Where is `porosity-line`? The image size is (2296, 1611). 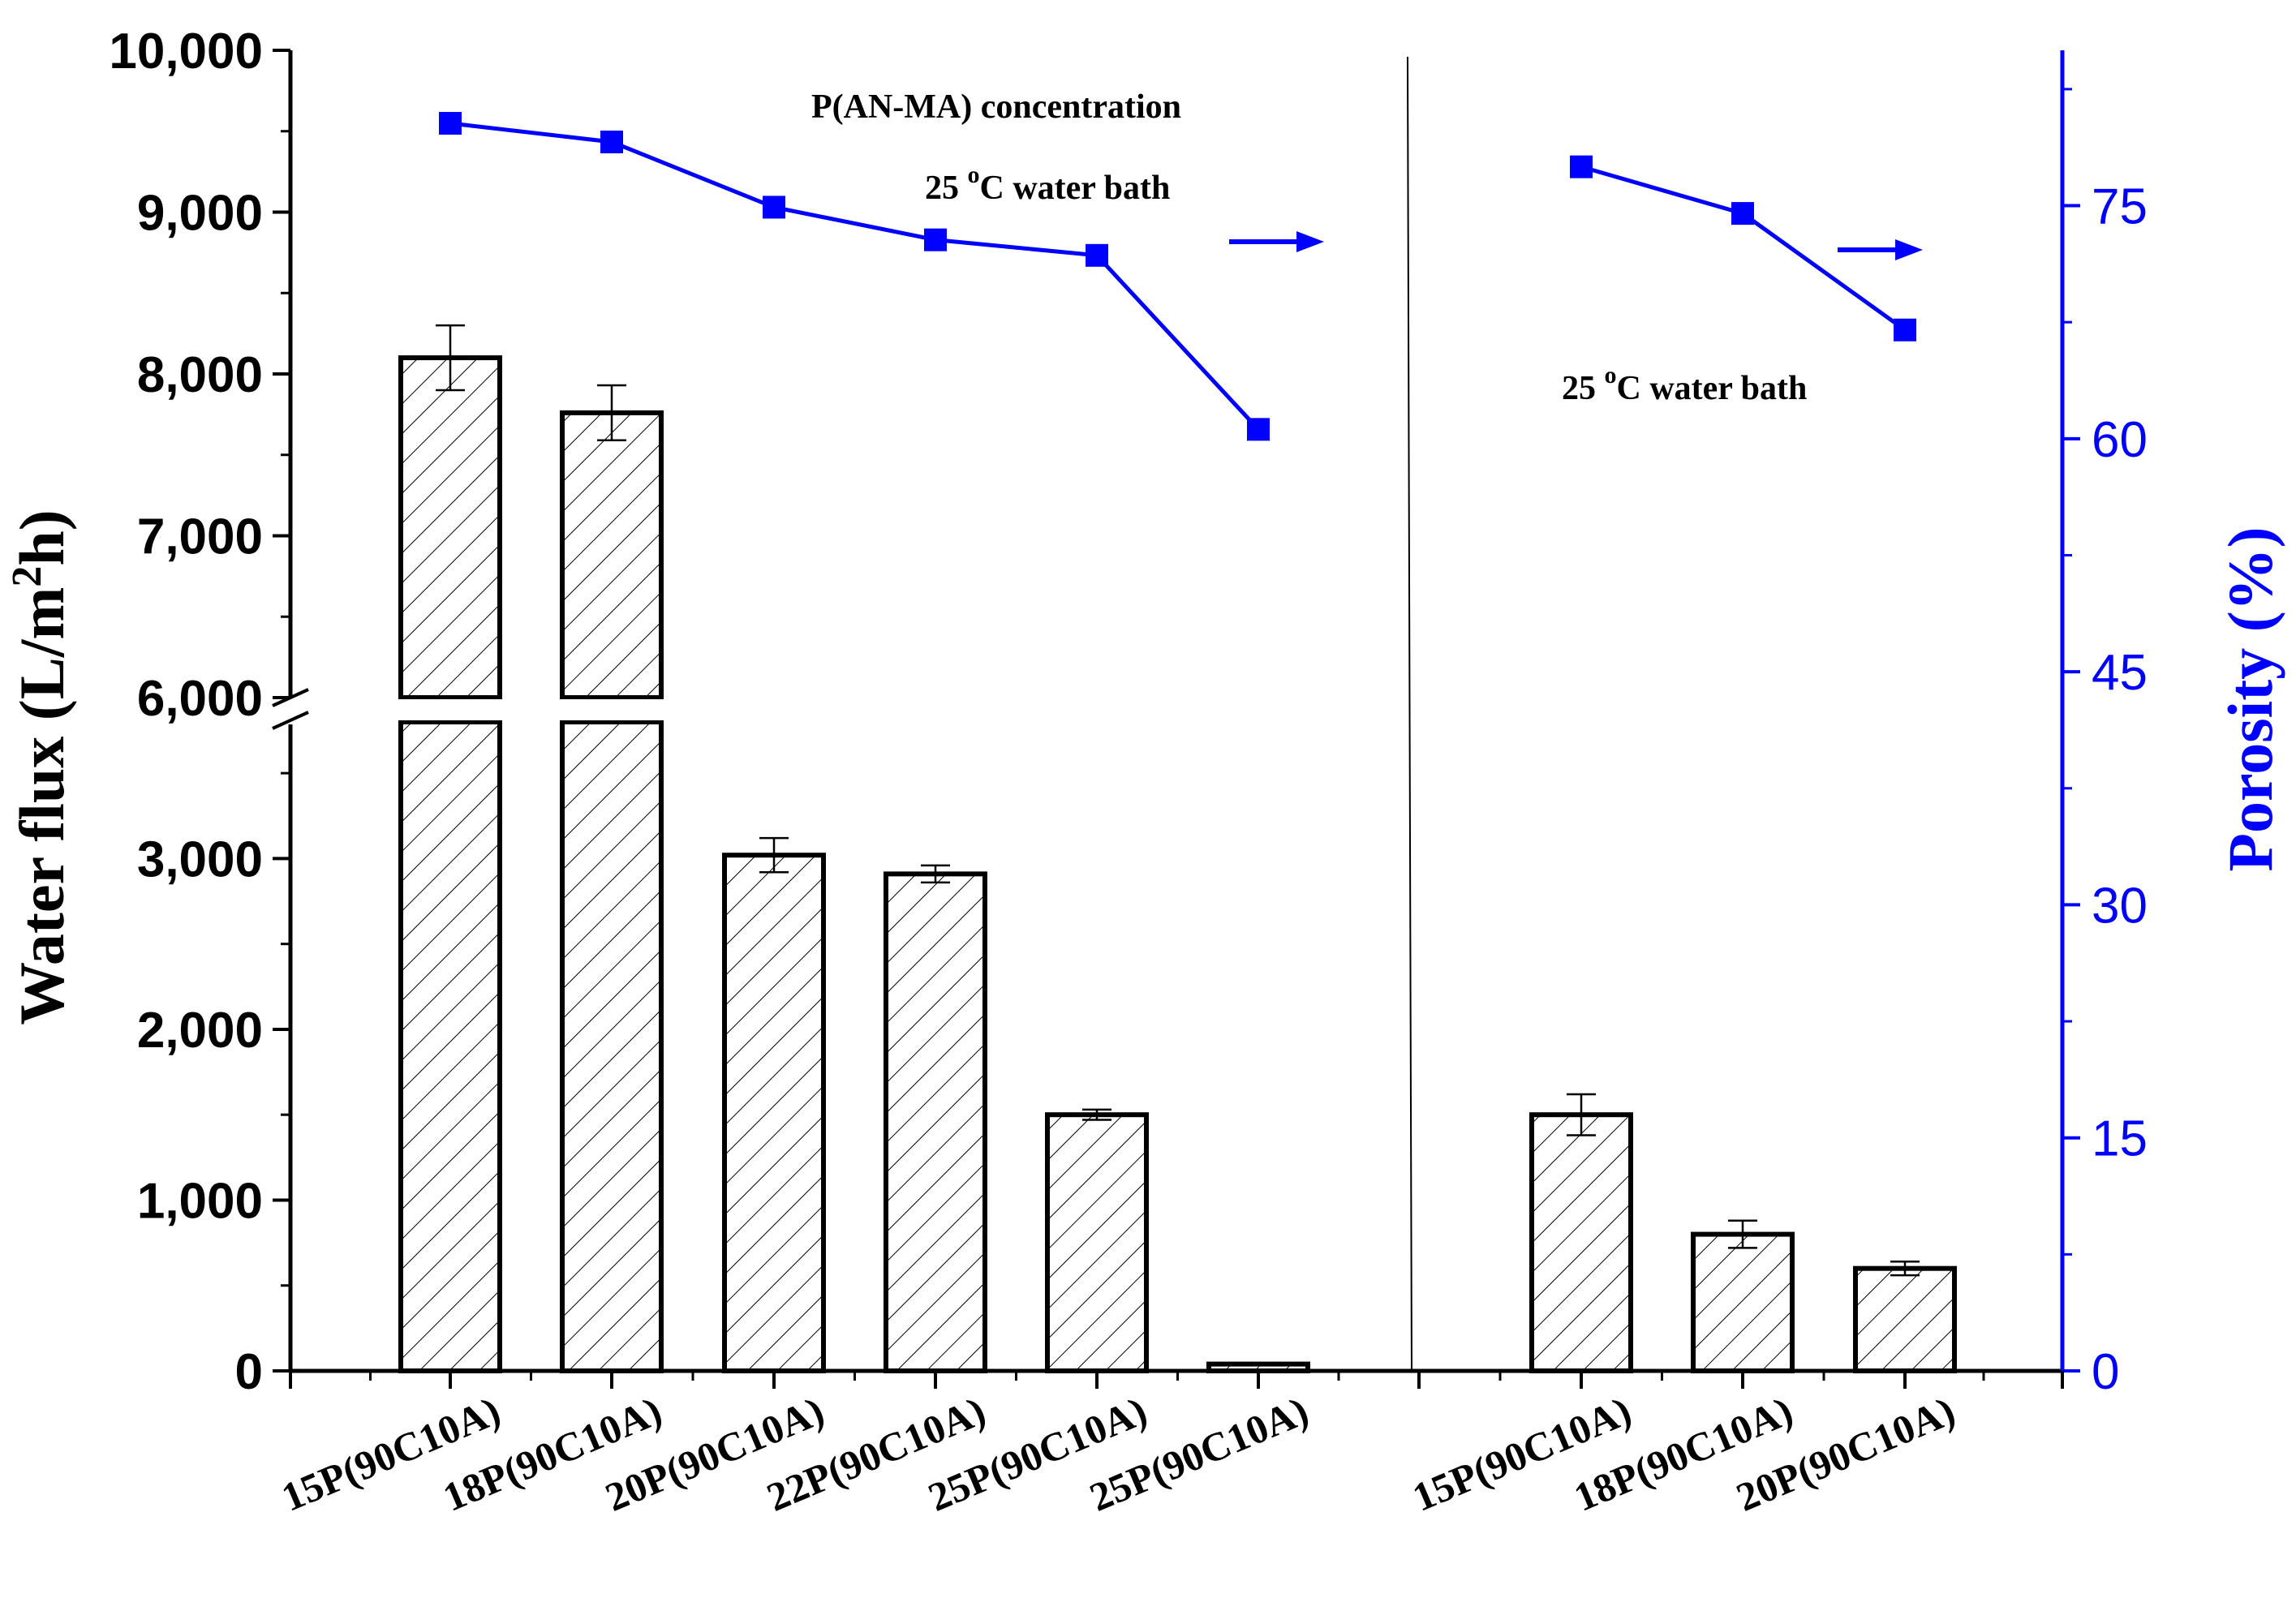 porosity-line is located at coordinates (854, 276).